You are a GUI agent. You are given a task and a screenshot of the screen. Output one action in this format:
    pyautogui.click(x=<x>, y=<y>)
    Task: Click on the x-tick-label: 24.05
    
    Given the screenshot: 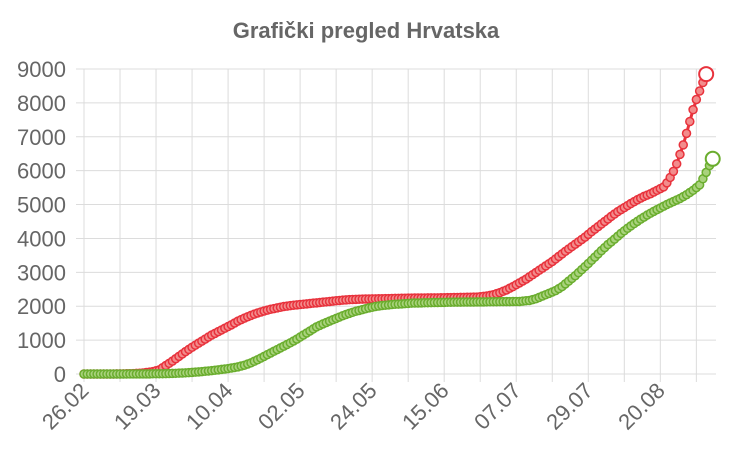 What is the action you would take?
    pyautogui.click(x=353, y=406)
    